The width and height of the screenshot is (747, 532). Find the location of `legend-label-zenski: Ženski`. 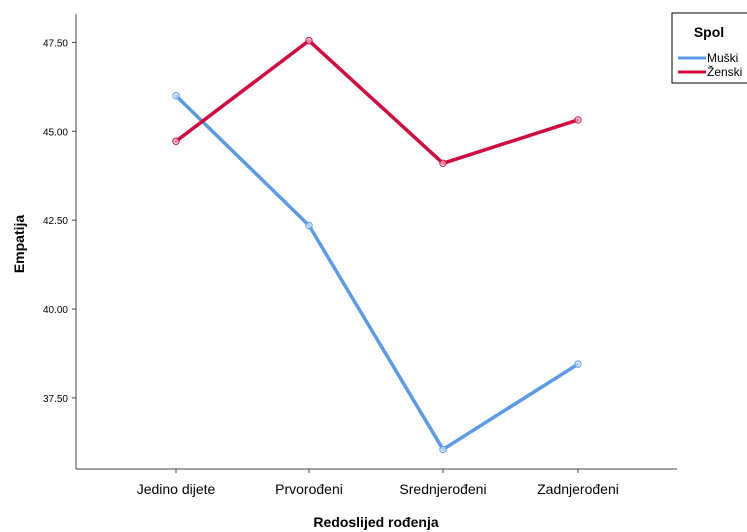

legend-label-zenski: Ženski is located at coordinates (724, 71).